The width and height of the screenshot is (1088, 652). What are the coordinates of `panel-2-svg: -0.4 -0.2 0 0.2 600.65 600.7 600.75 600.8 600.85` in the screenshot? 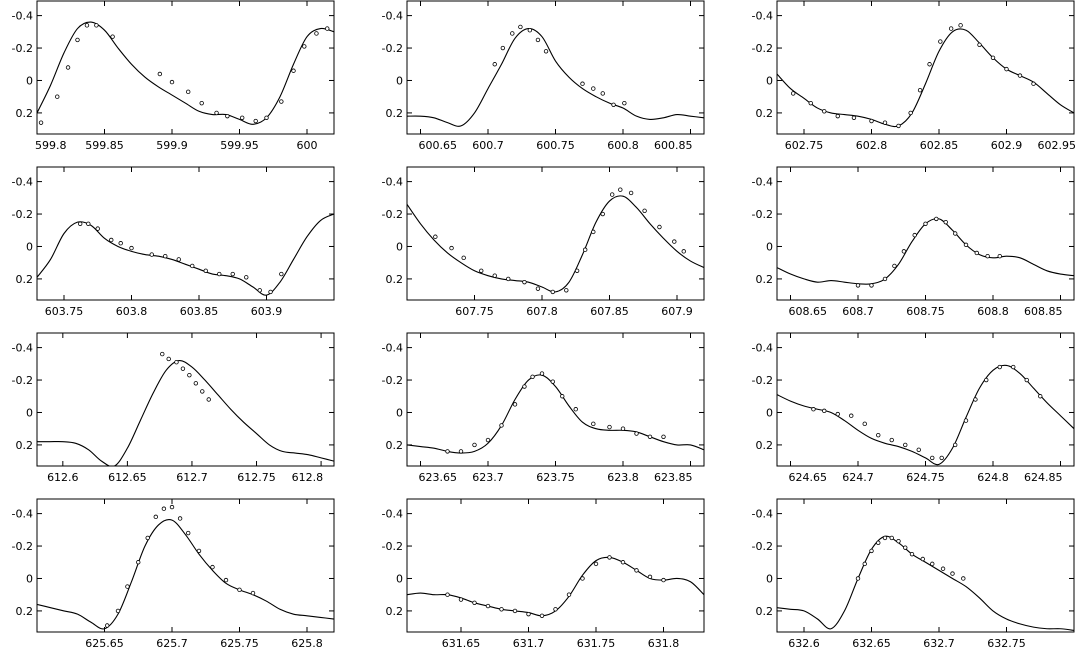 It's located at (543, 76).